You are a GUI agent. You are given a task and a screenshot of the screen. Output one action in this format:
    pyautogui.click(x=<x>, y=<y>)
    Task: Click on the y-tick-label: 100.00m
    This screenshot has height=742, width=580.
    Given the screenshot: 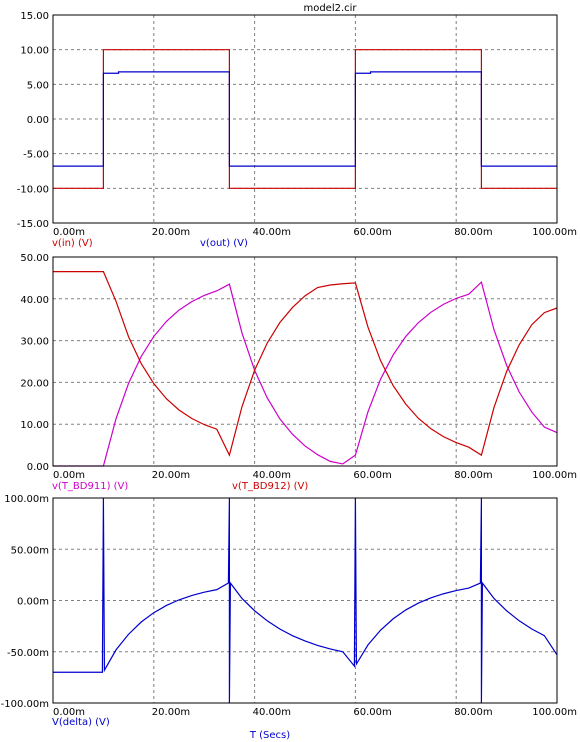 What is the action you would take?
    pyautogui.click(x=26, y=499)
    